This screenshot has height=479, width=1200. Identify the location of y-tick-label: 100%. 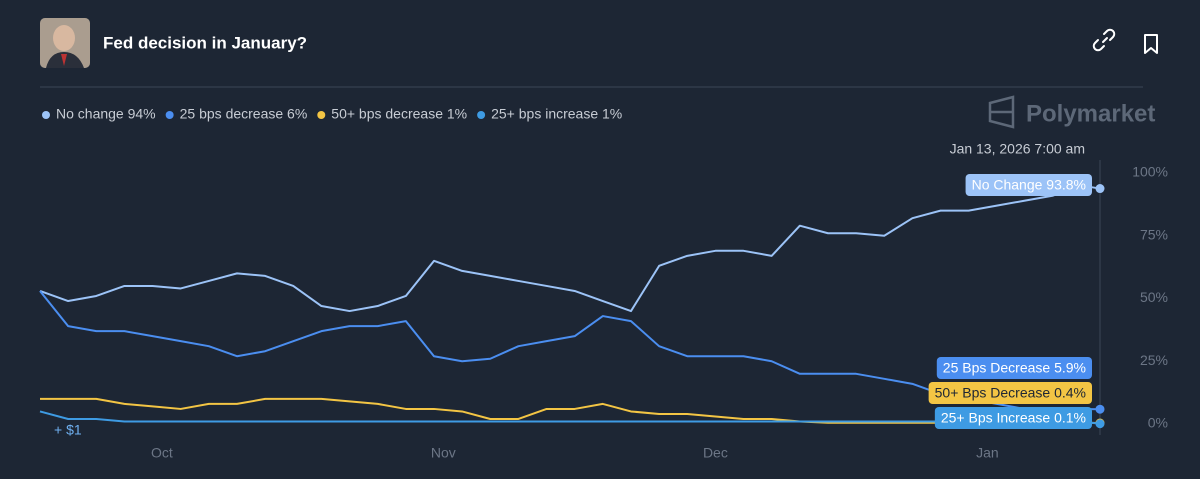
(1150, 172).